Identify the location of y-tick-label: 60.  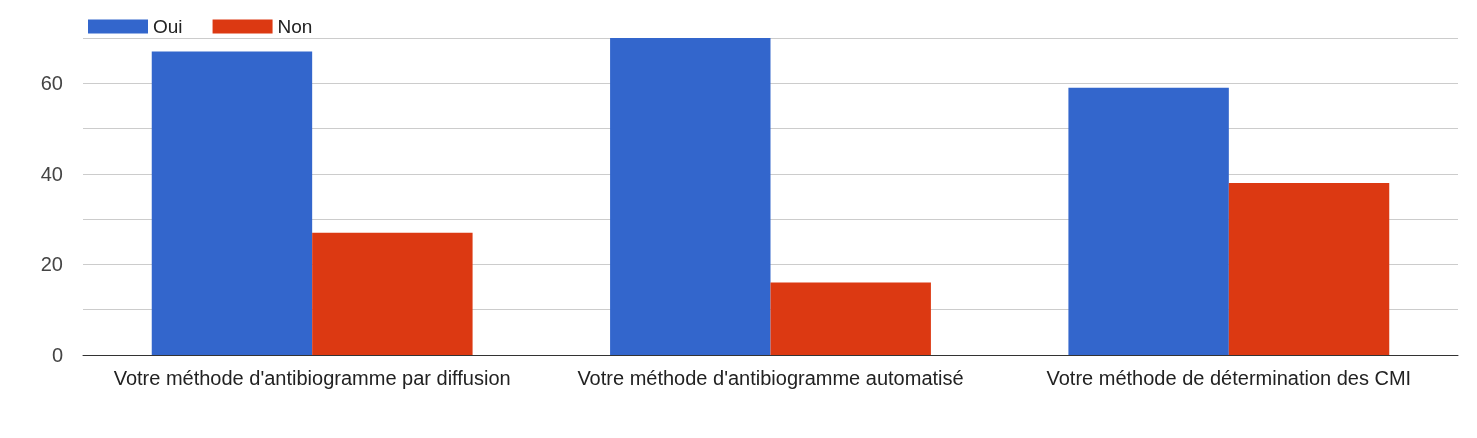
(51, 83).